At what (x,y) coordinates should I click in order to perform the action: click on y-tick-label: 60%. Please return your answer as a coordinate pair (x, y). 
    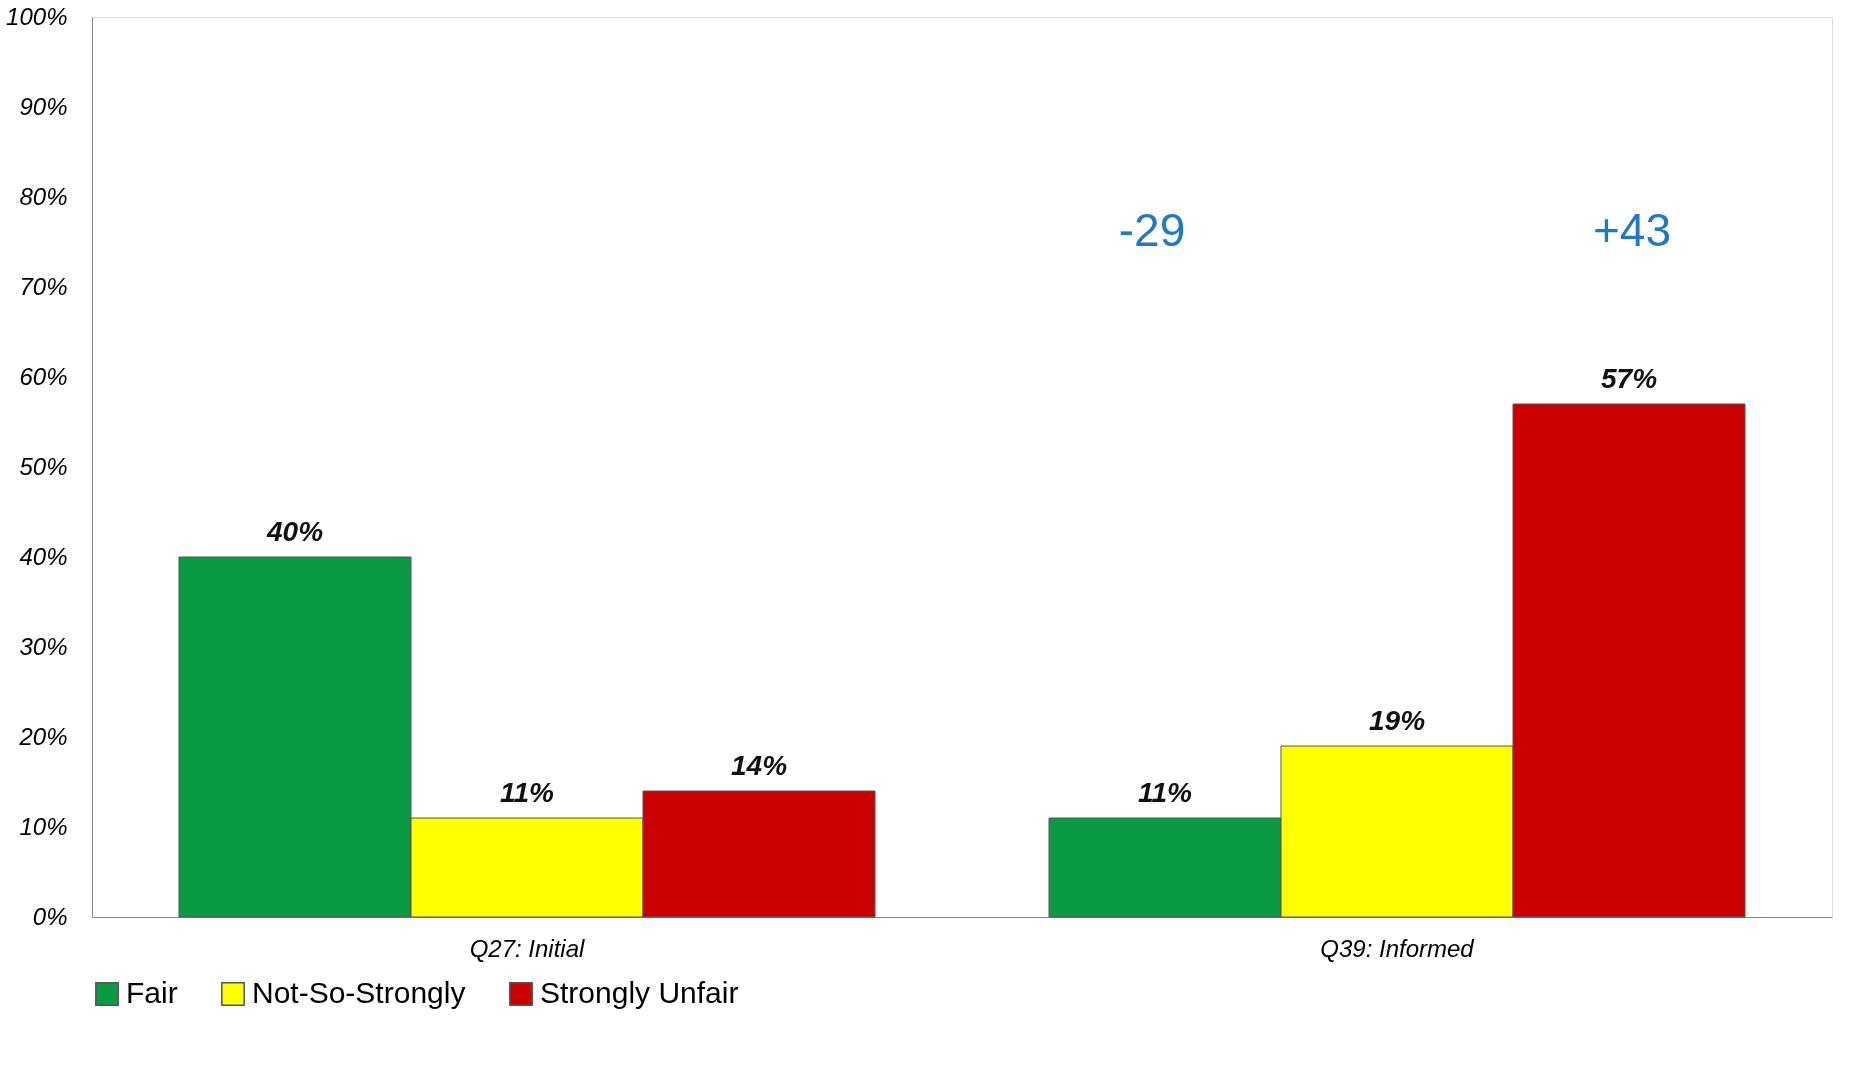
    Looking at the image, I should click on (43, 376).